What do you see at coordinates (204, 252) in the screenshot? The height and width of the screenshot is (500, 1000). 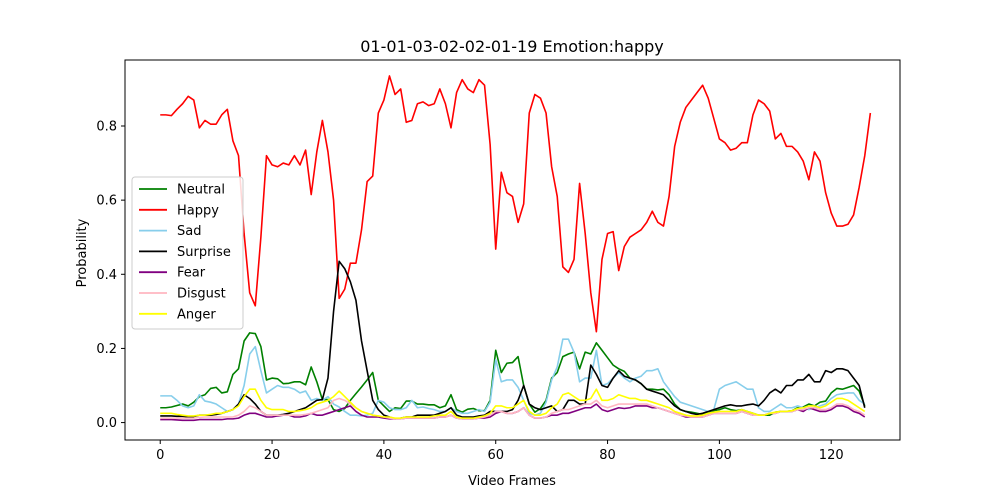 I see `legend-label: Surprise` at bounding box center [204, 252].